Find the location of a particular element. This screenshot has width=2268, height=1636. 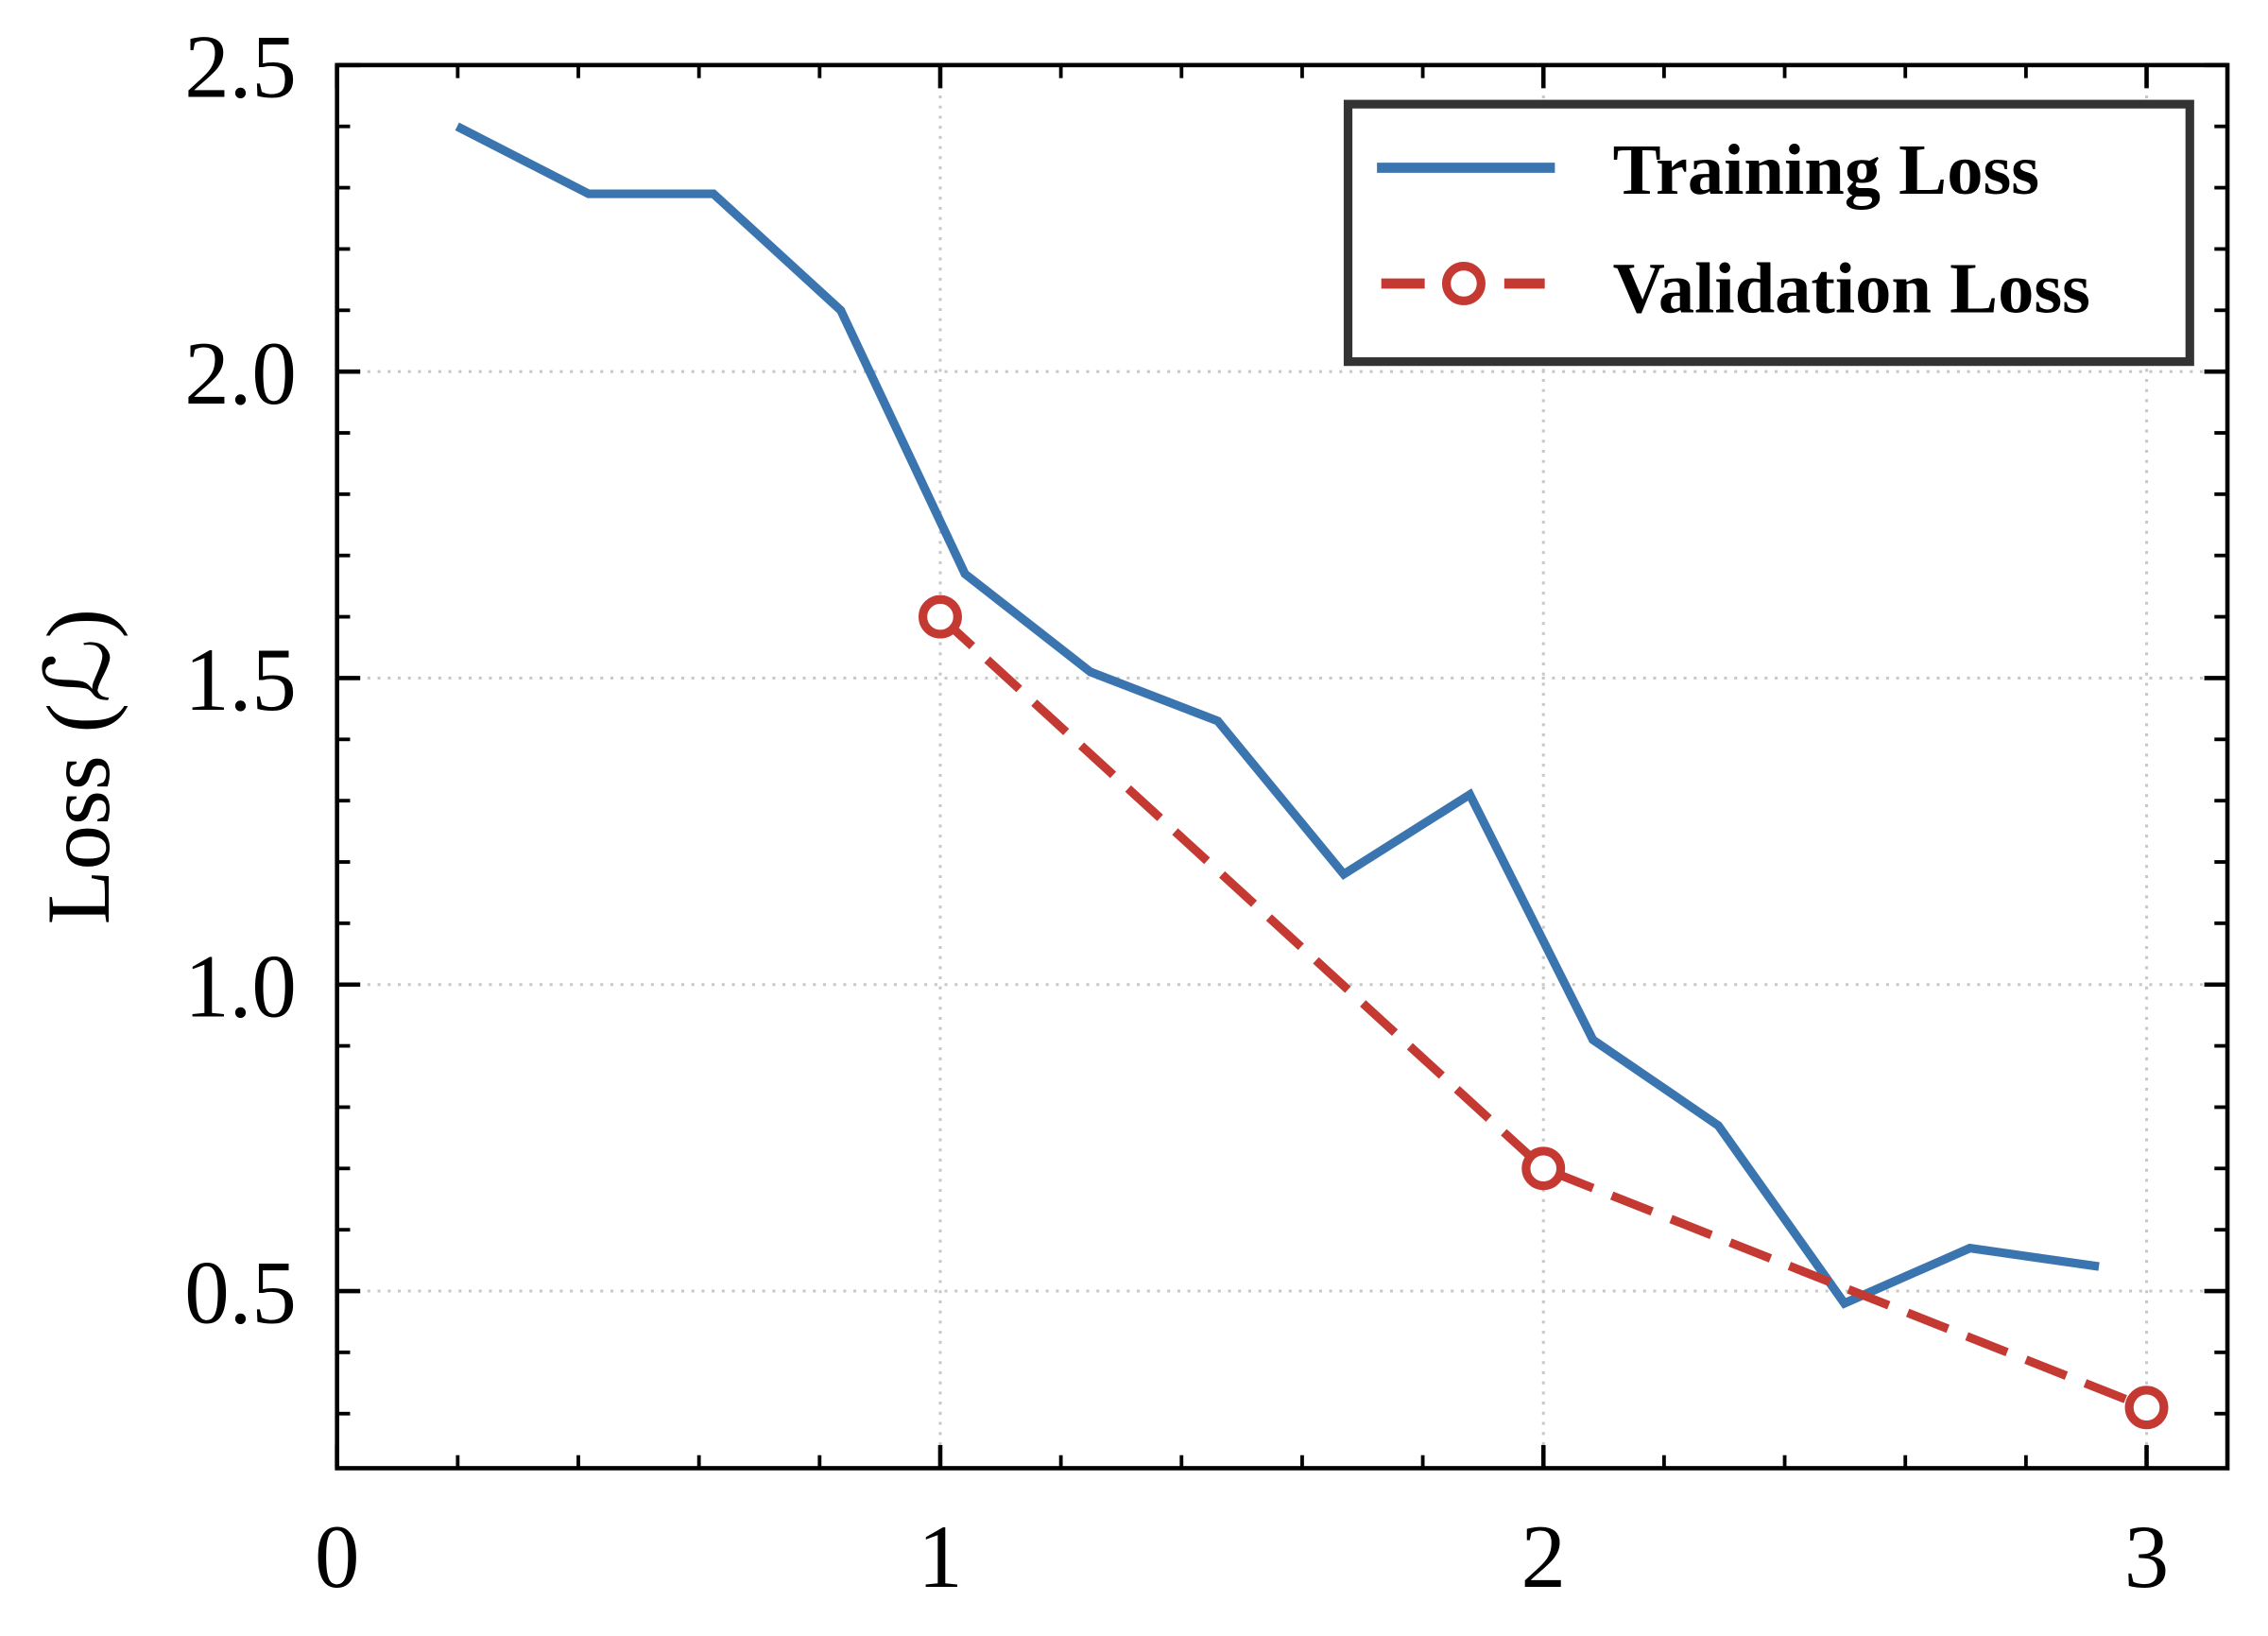

x-tick-label: 2 is located at coordinates (1543, 1557).